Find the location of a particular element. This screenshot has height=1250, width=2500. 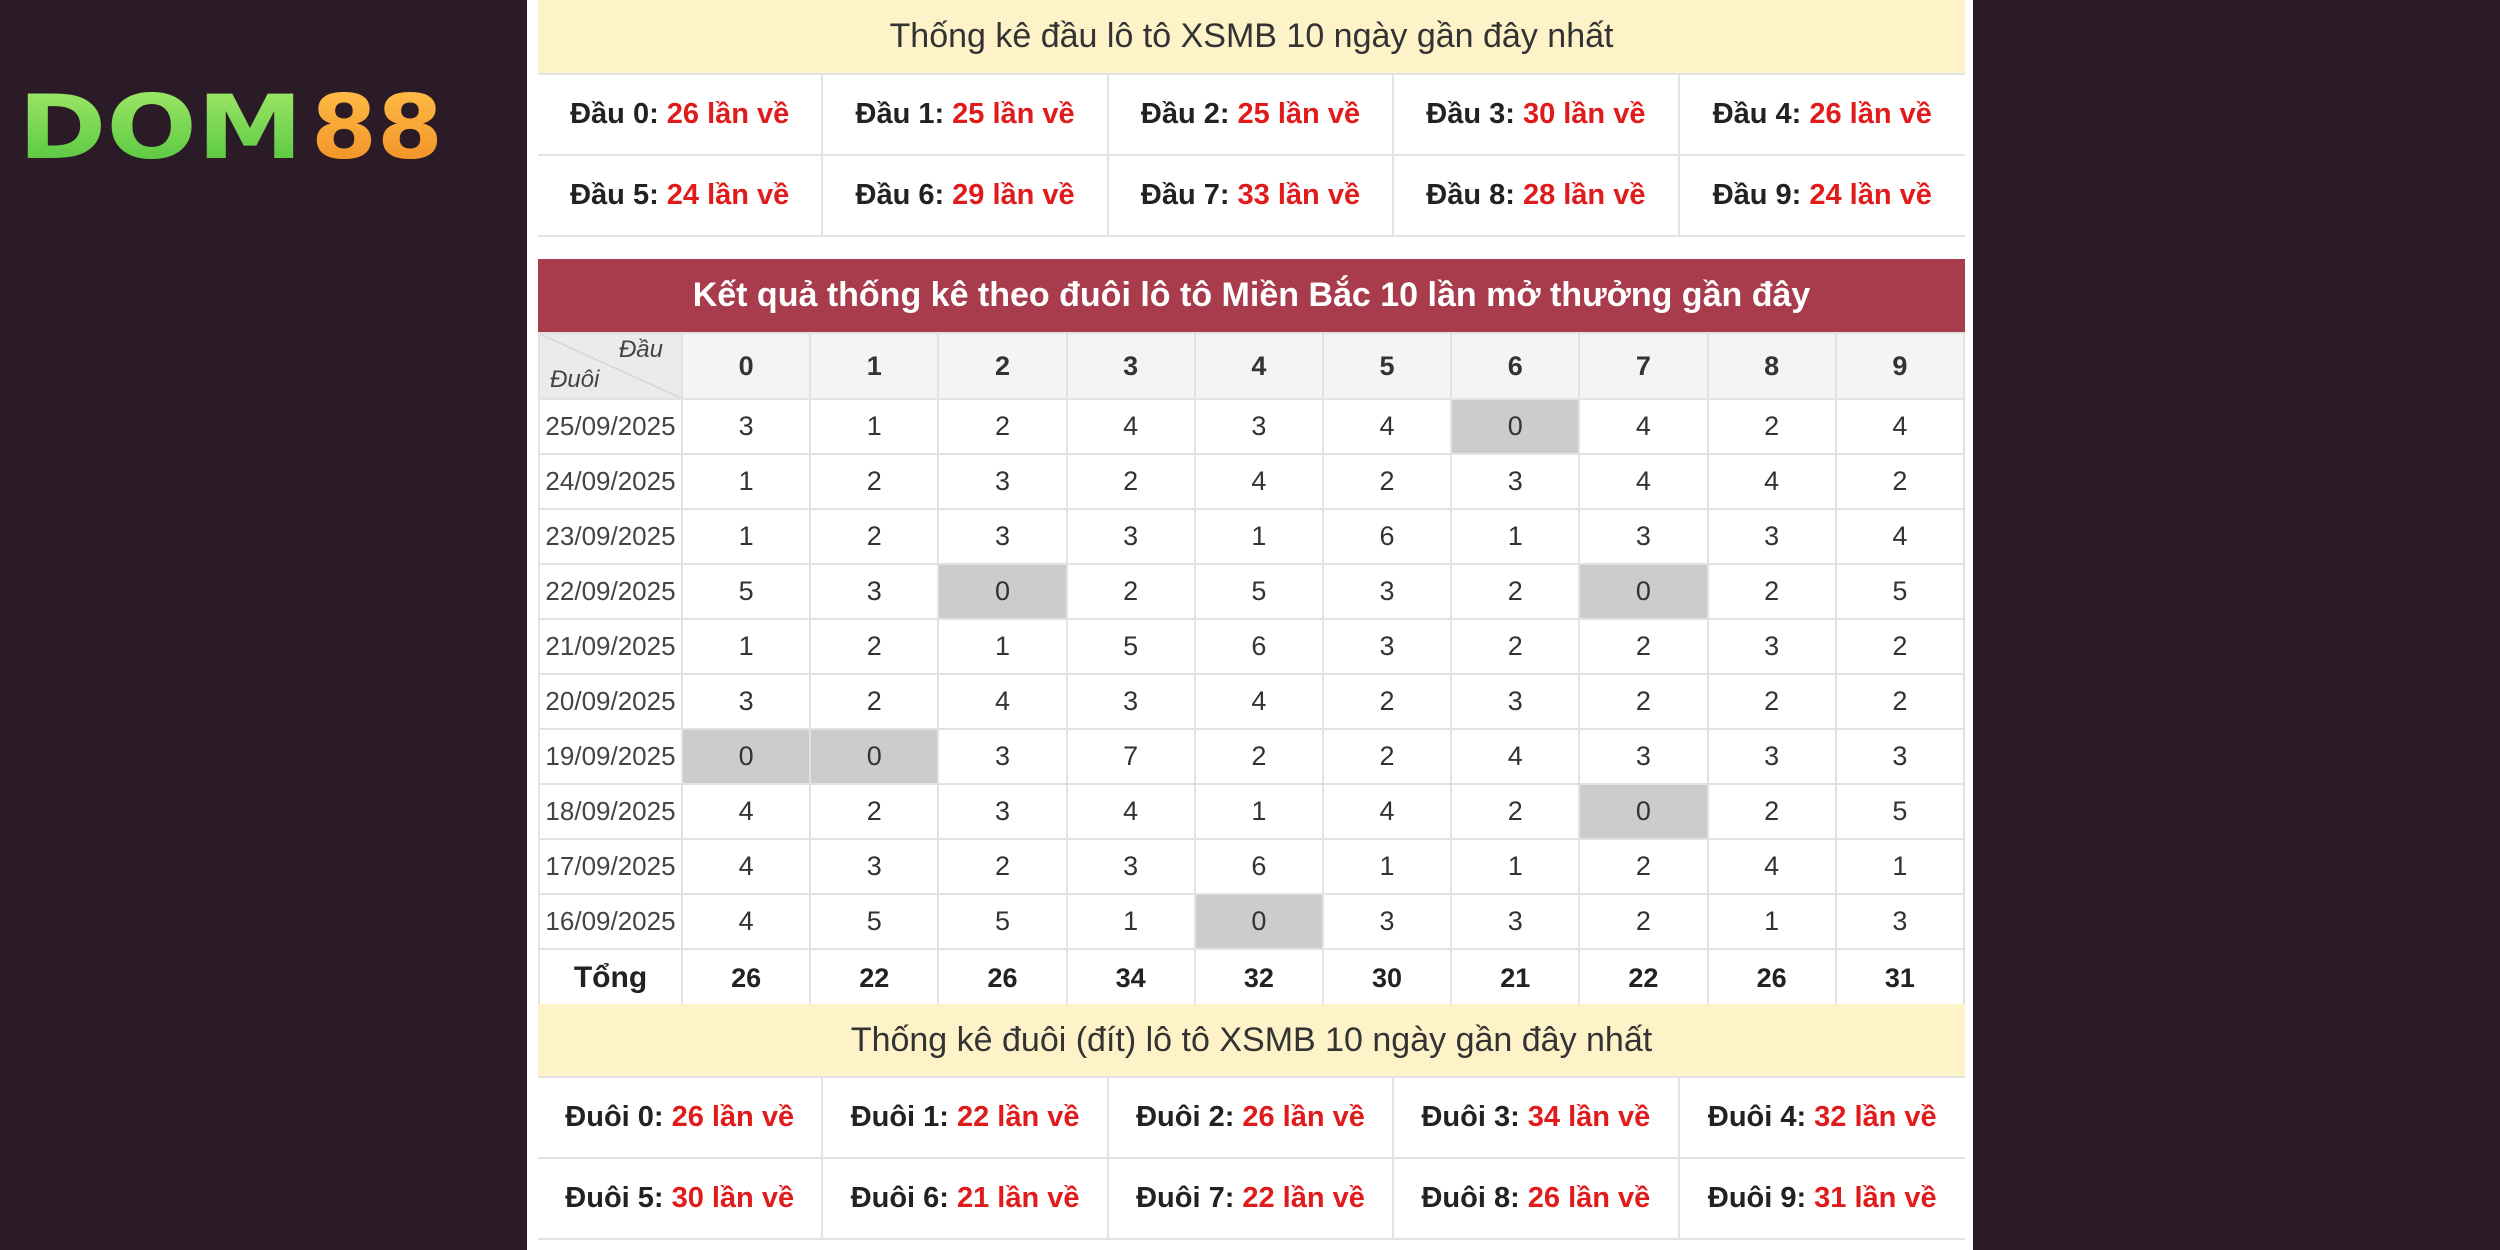

duoi-stat-value: 32 lần về is located at coordinates (1875, 1117).